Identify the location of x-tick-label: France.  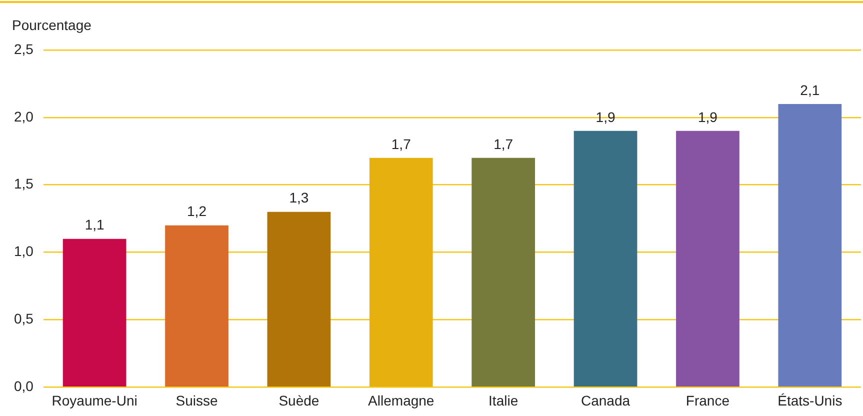
(708, 400).